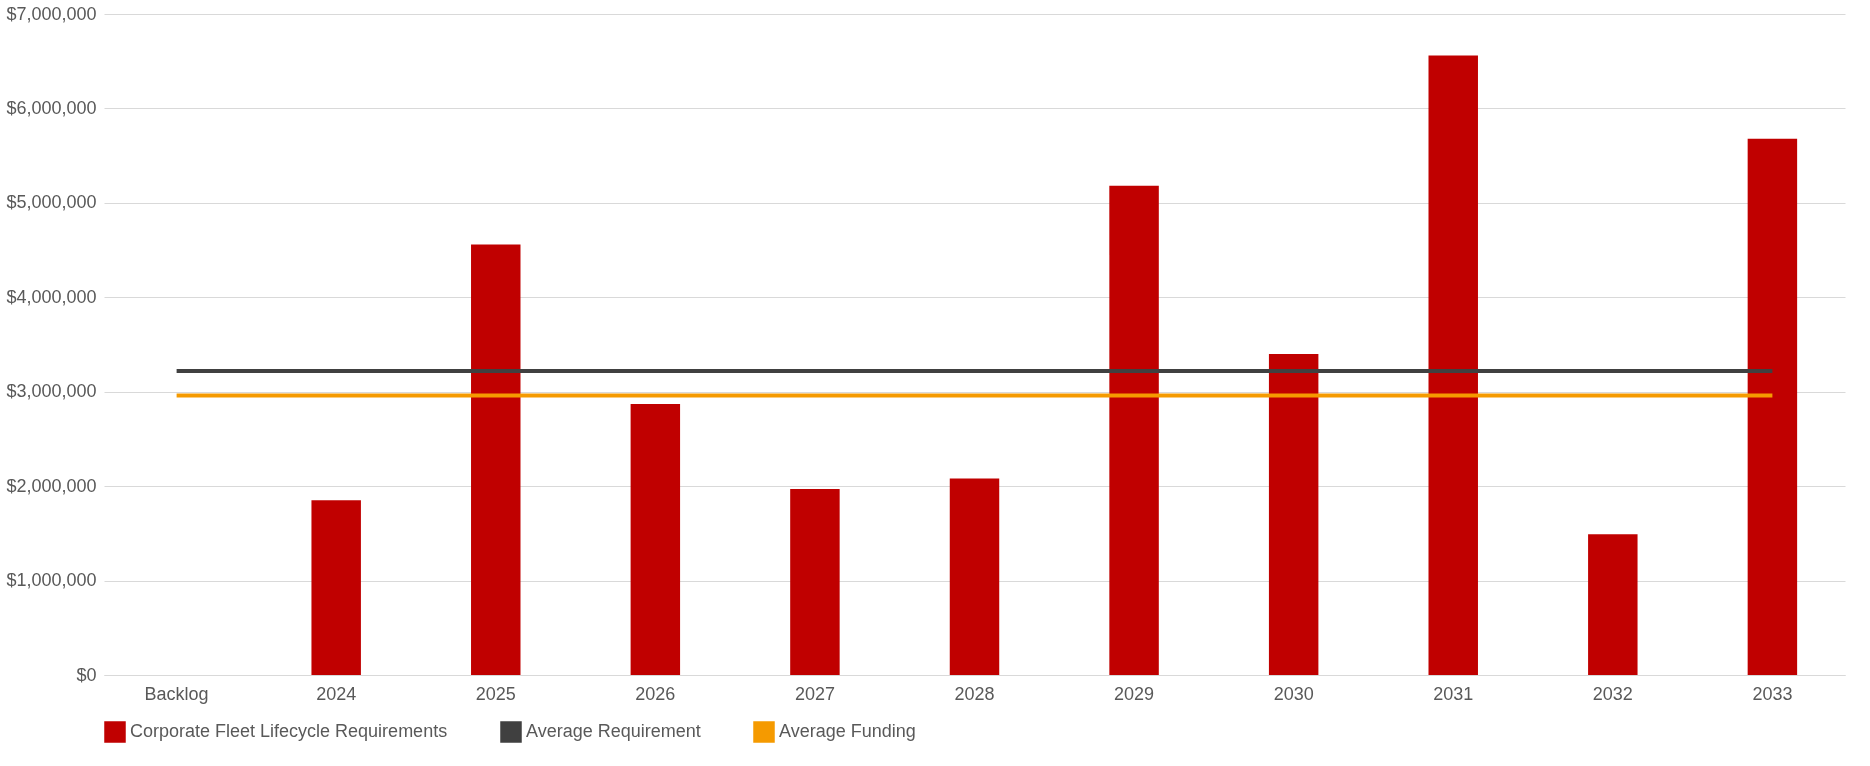 The image size is (1870, 766). What do you see at coordinates (974, 693) in the screenshot?
I see `x-tick-label: 2028` at bounding box center [974, 693].